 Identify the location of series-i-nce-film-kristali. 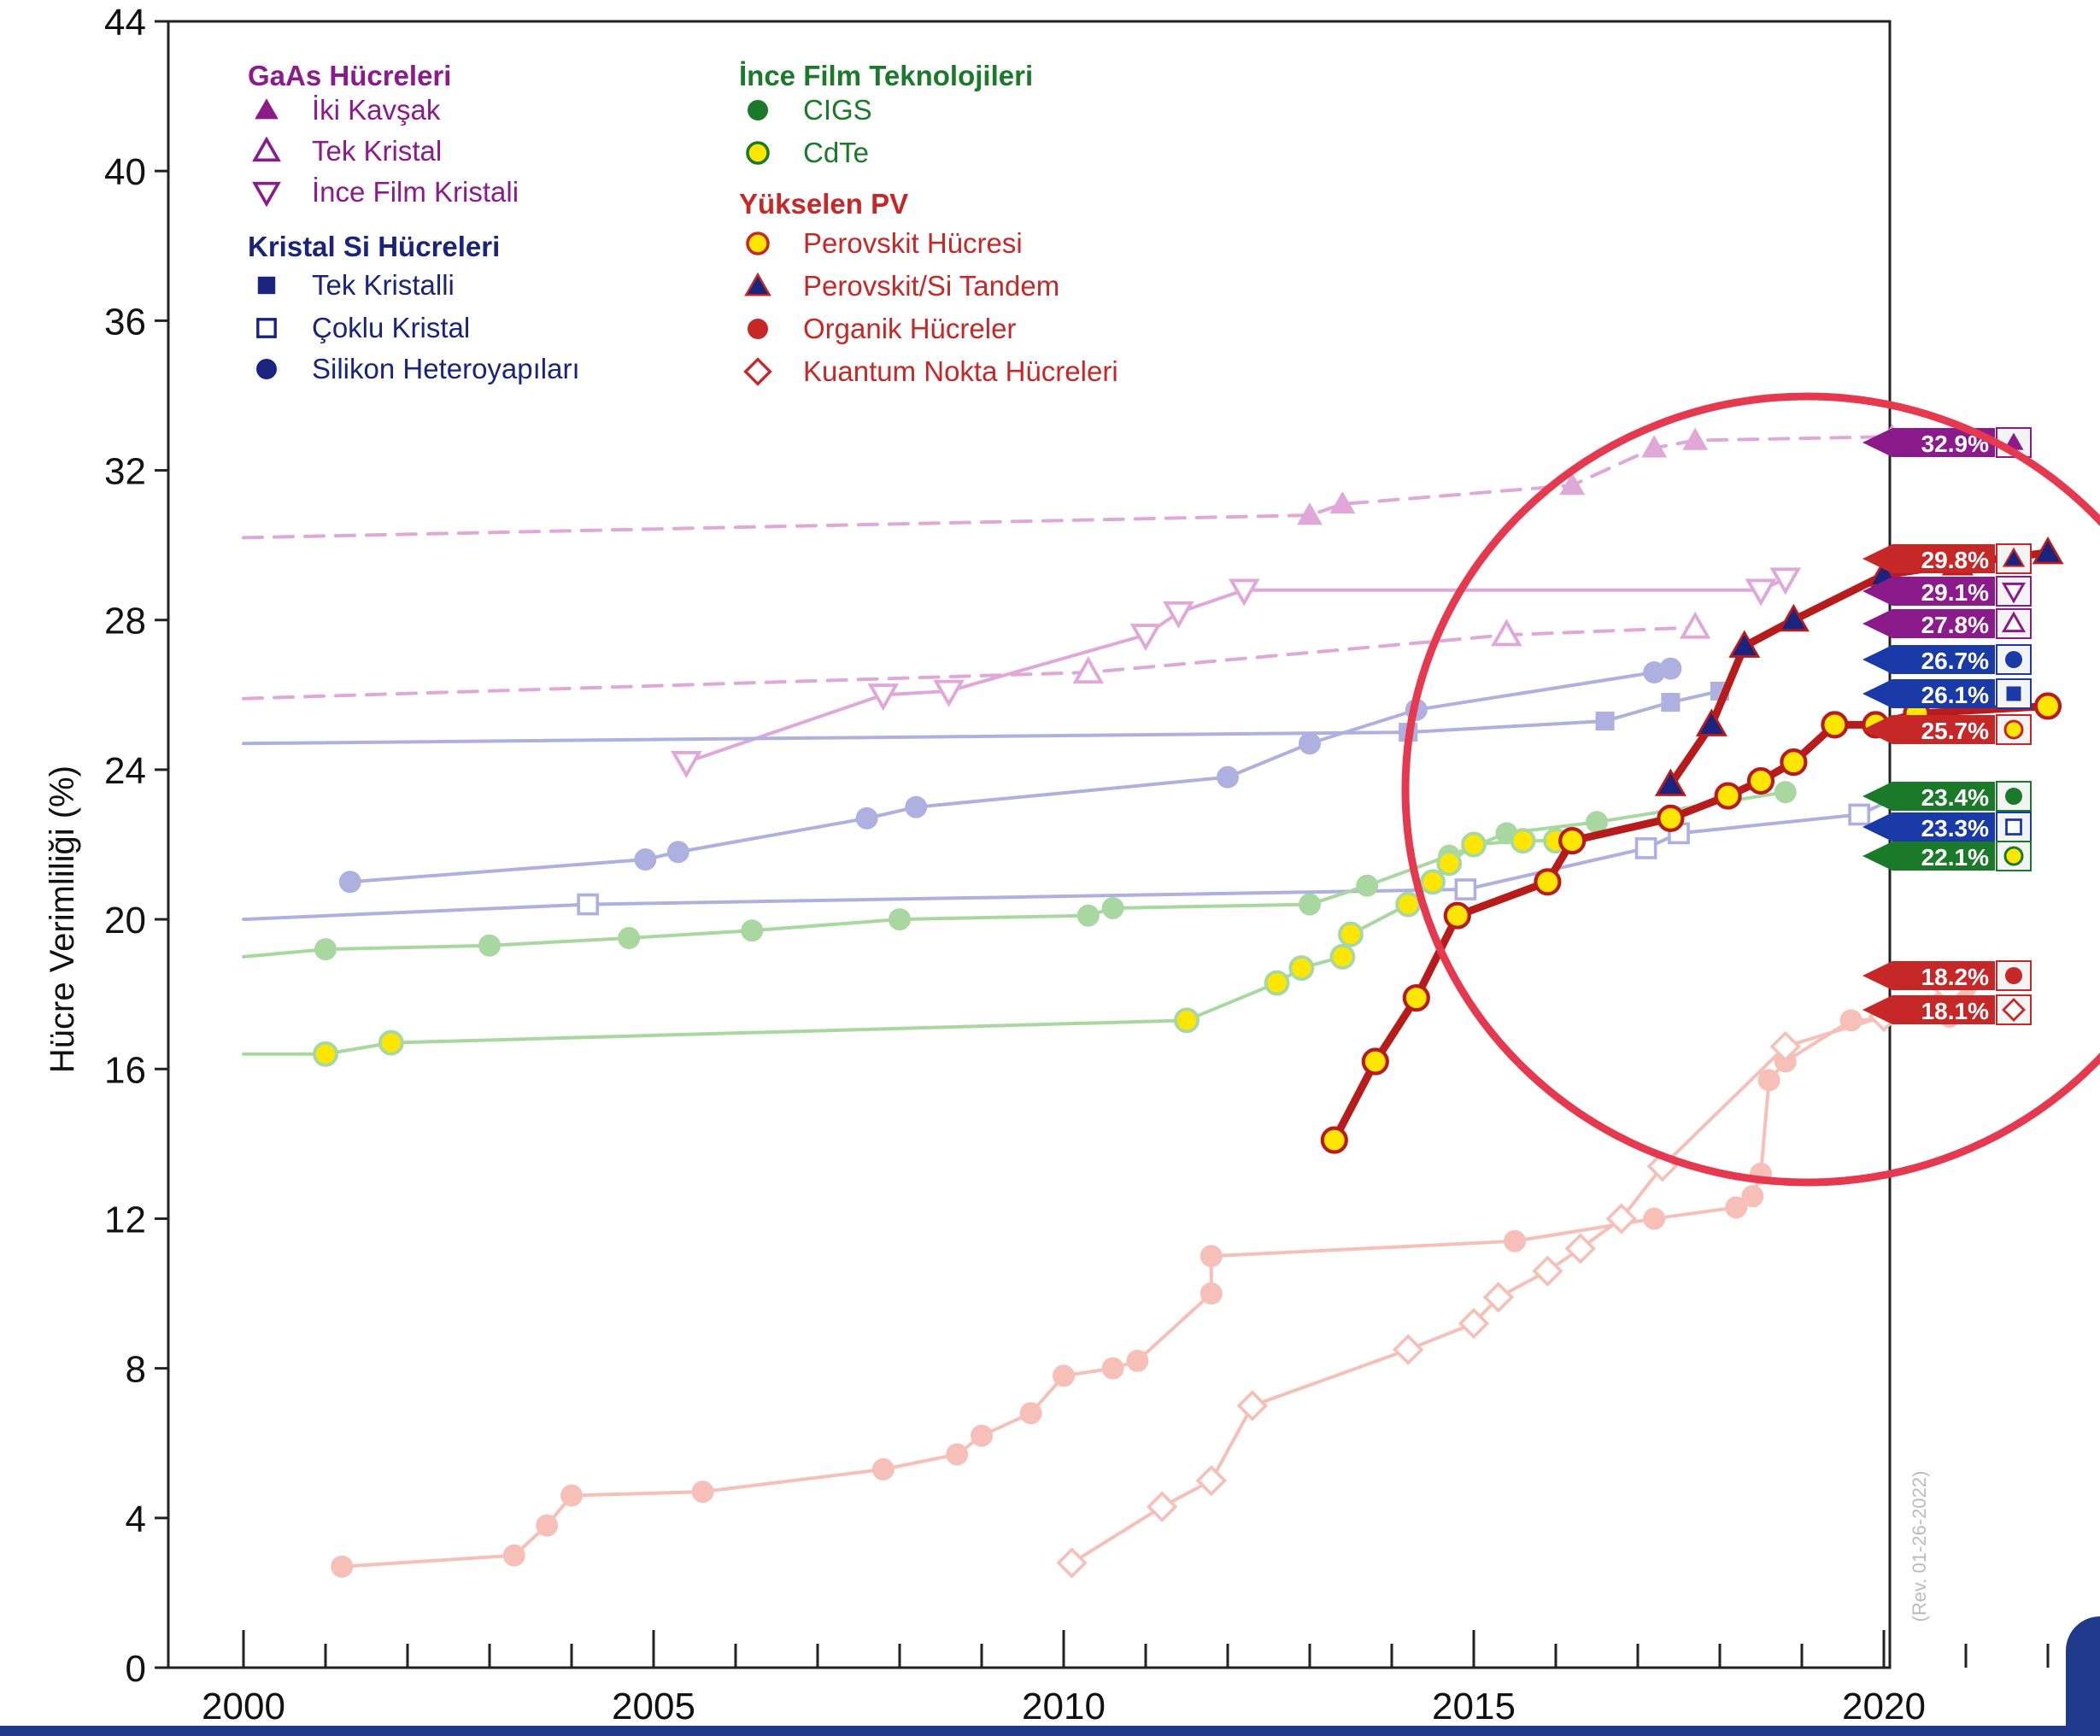
(1236, 673).